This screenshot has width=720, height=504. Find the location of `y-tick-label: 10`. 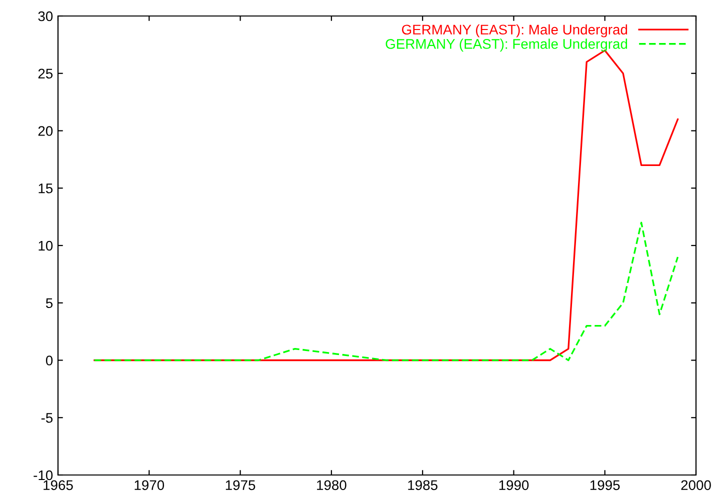

y-tick-label: 10 is located at coordinates (45, 245).